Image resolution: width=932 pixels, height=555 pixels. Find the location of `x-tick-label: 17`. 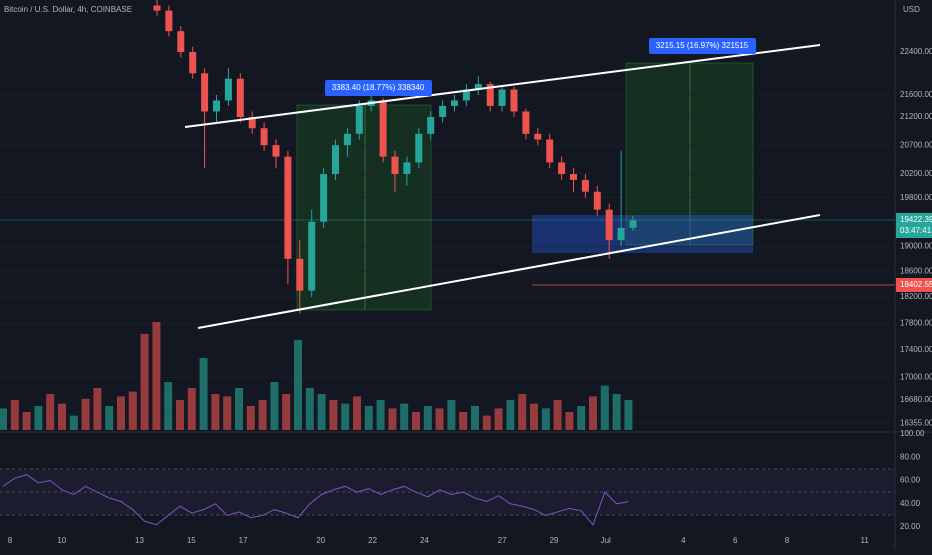

x-tick-label: 17 is located at coordinates (243, 540).